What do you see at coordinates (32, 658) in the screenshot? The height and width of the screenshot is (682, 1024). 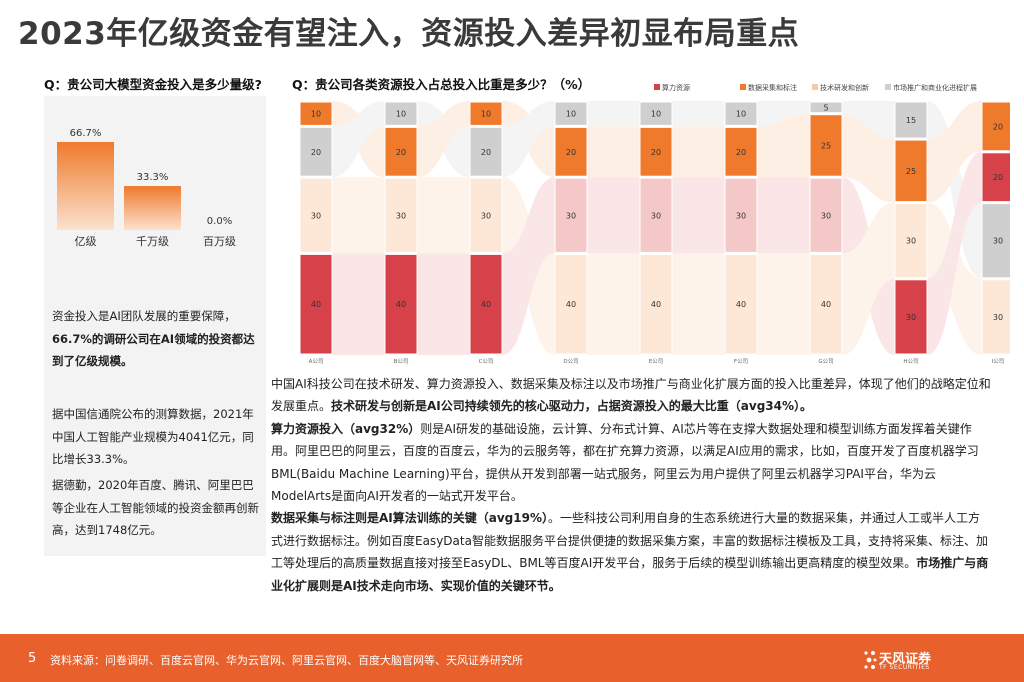 I see `page-number: 5` at bounding box center [32, 658].